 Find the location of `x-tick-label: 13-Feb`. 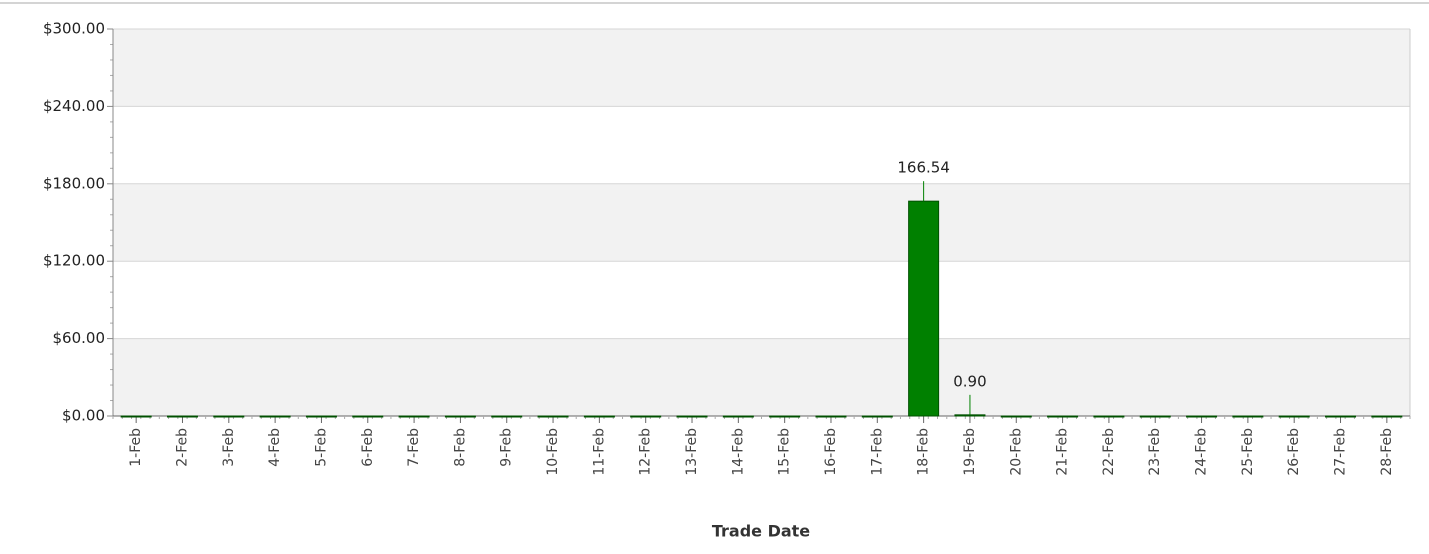

x-tick-label: 13-Feb is located at coordinates (692, 452).